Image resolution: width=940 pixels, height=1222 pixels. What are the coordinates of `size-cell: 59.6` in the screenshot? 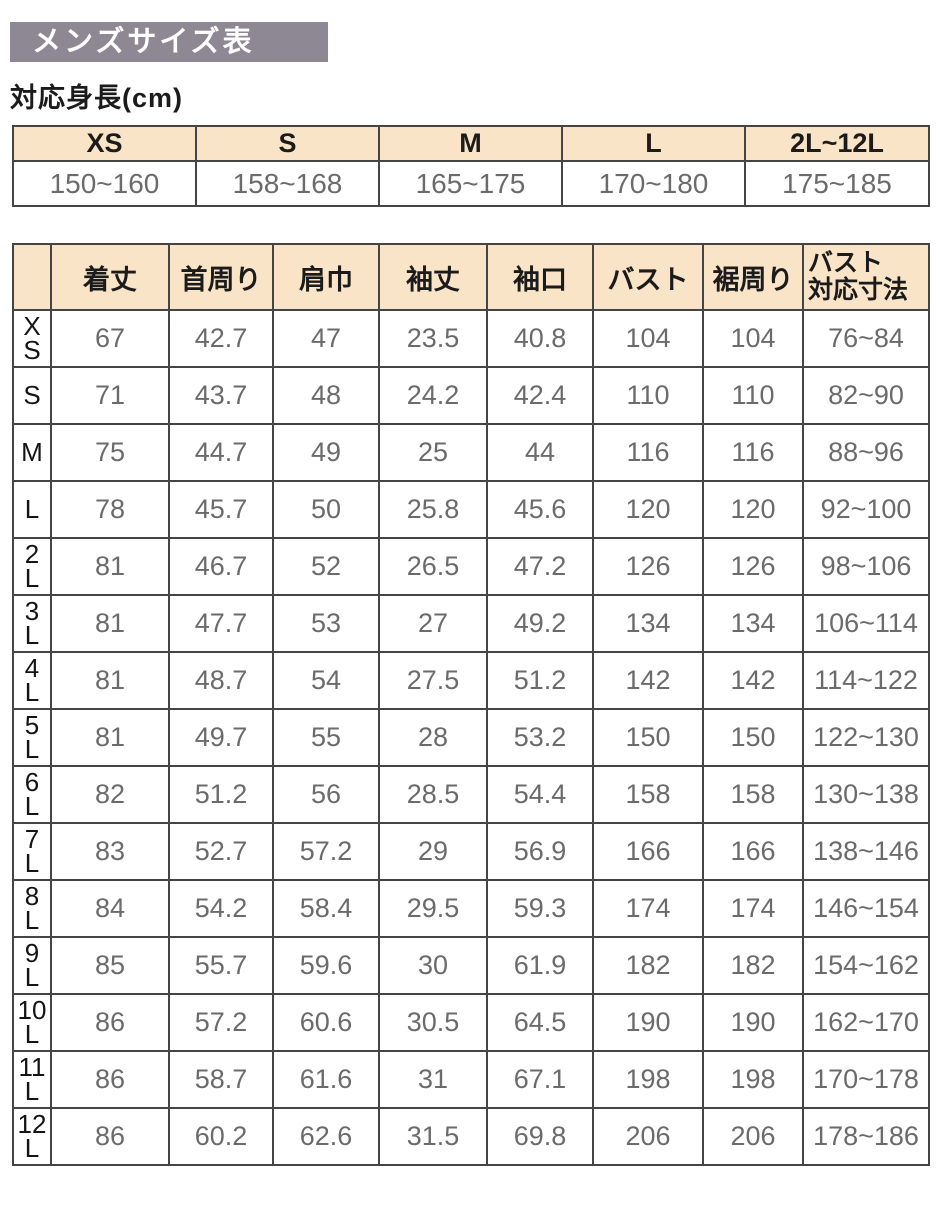 It's located at (326, 965).